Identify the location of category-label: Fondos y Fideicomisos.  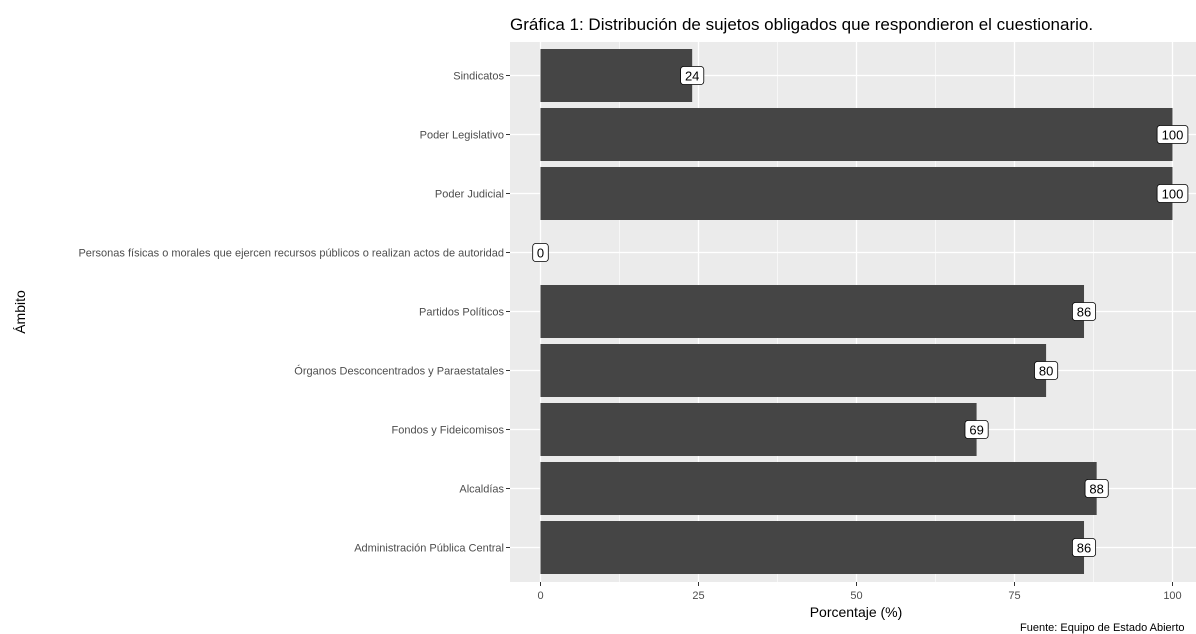
(448, 431).